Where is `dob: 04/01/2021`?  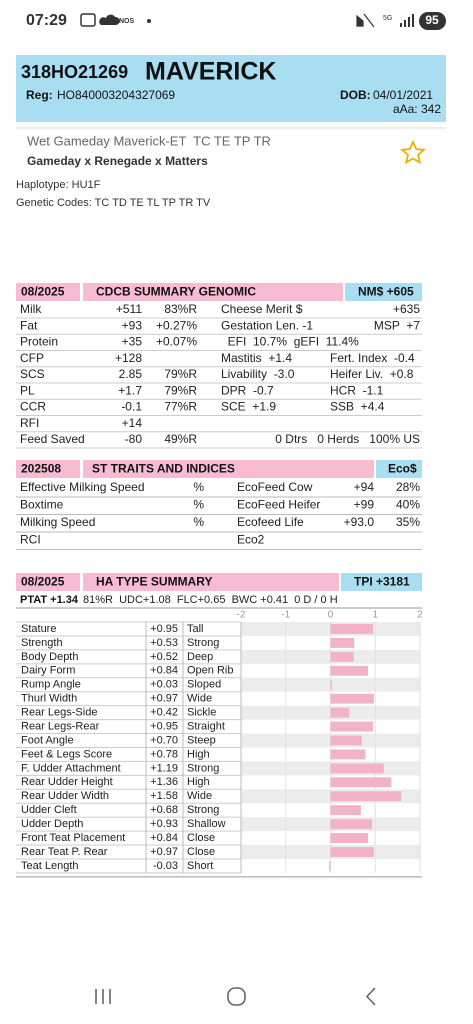
dob: 04/01/2021 is located at coordinates (403, 95).